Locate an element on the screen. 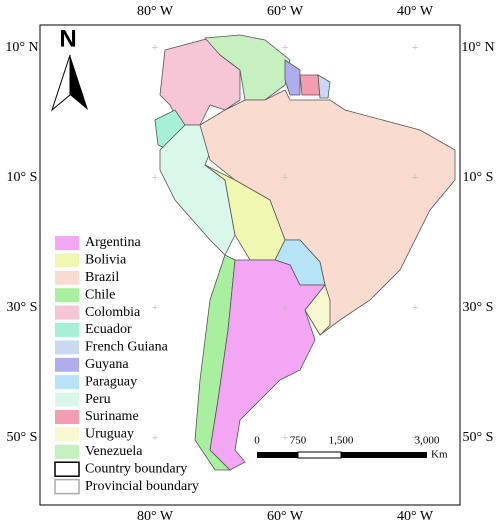 The image size is (500, 529). legend-label: Bolivia is located at coordinates (106, 260).